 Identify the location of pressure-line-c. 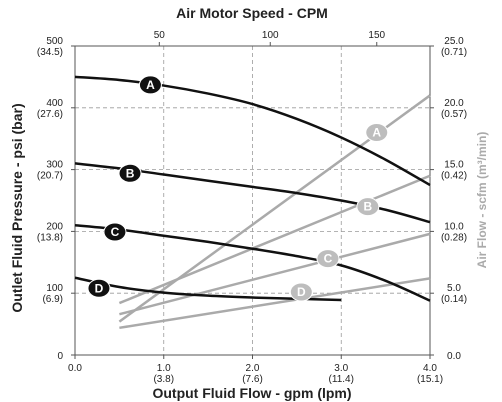
(252, 262).